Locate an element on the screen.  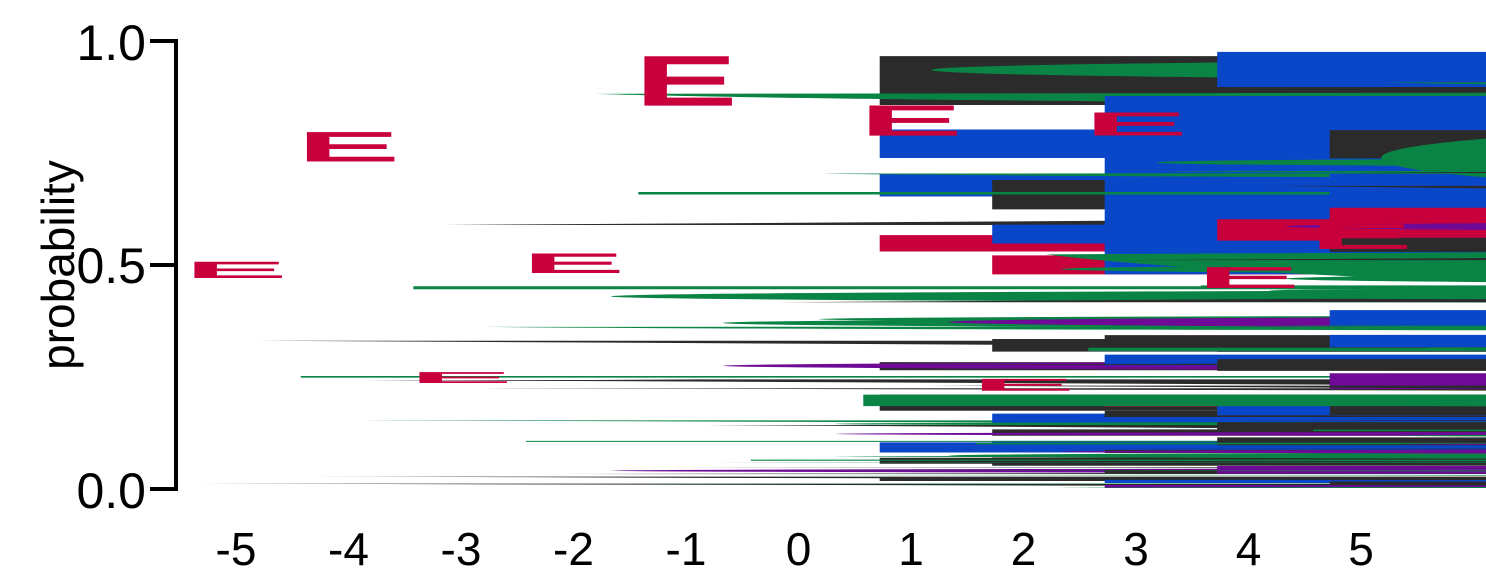
x-tick-label: 1 is located at coordinates (911, 549).